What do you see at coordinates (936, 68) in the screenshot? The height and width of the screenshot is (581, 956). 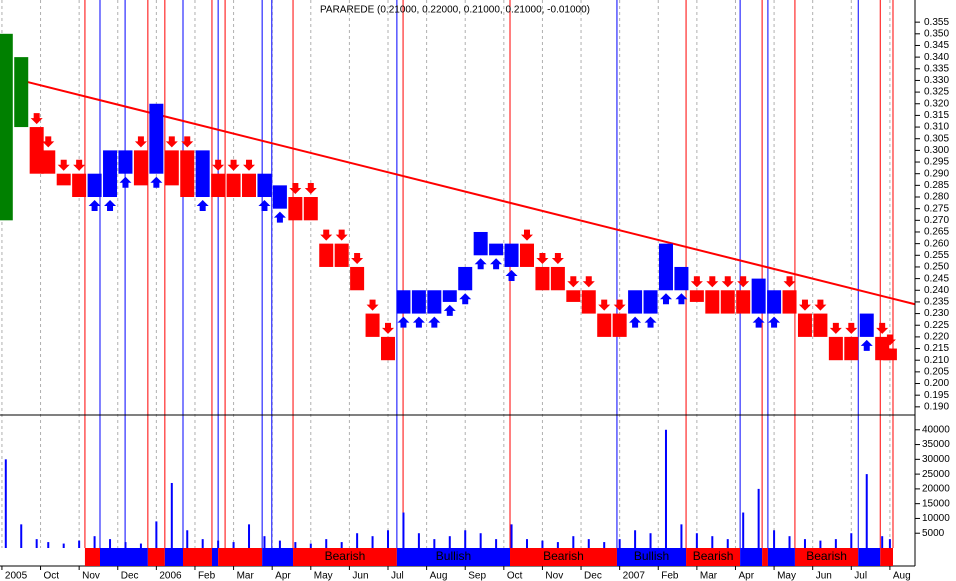 I see `y-tick-label: 0.335` at bounding box center [936, 68].